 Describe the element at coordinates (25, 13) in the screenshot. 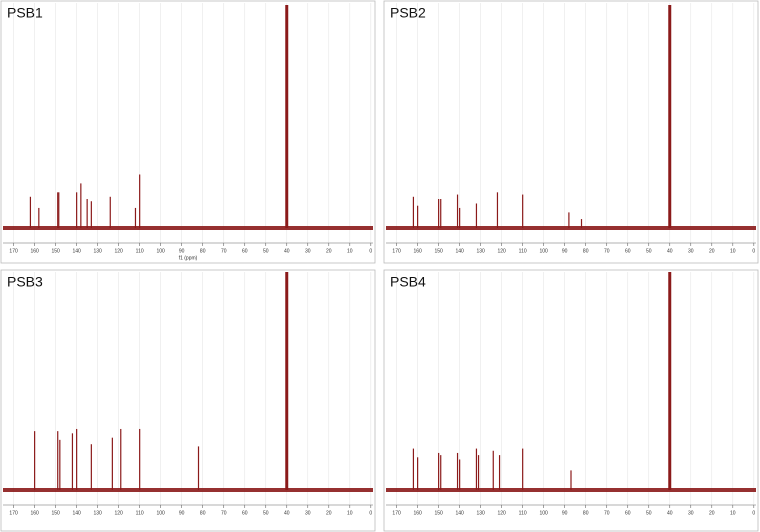

I see `panel-title: PSB1` at that location.